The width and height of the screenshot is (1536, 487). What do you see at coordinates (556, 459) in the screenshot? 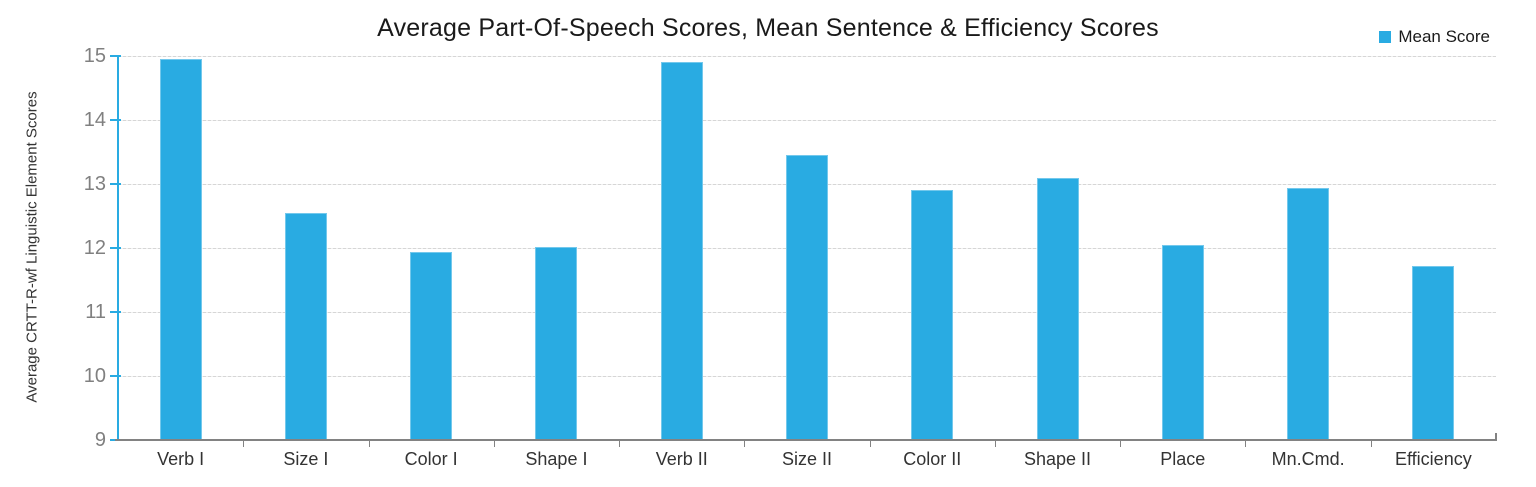
I see `x-tick-label-shape-i: Shape I` at bounding box center [556, 459].